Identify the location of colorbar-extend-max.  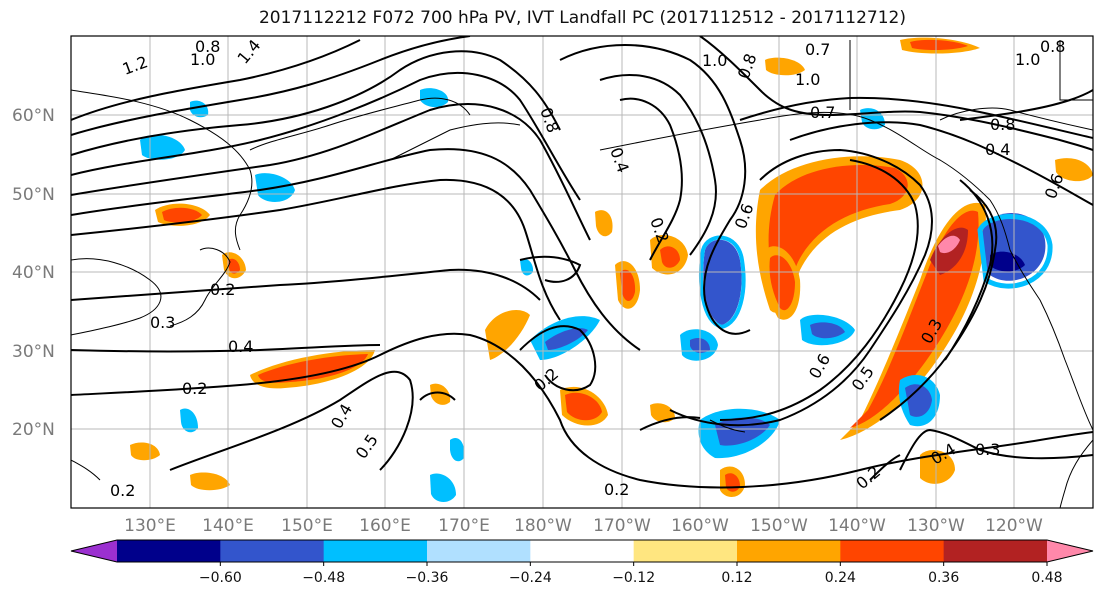
(1070, 551).